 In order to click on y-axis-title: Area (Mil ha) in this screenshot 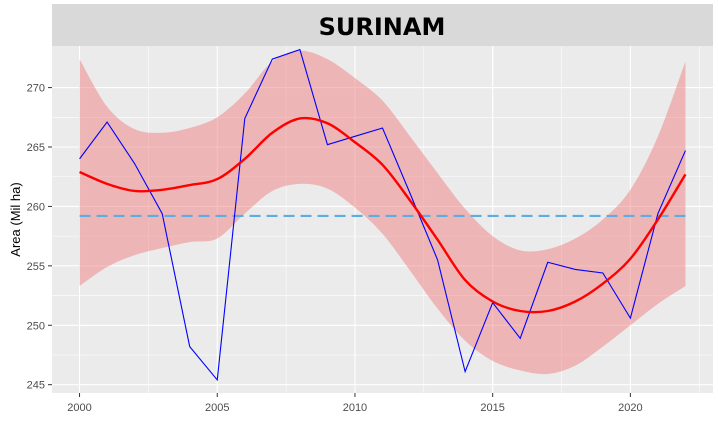, I will do `click(15, 219)`.